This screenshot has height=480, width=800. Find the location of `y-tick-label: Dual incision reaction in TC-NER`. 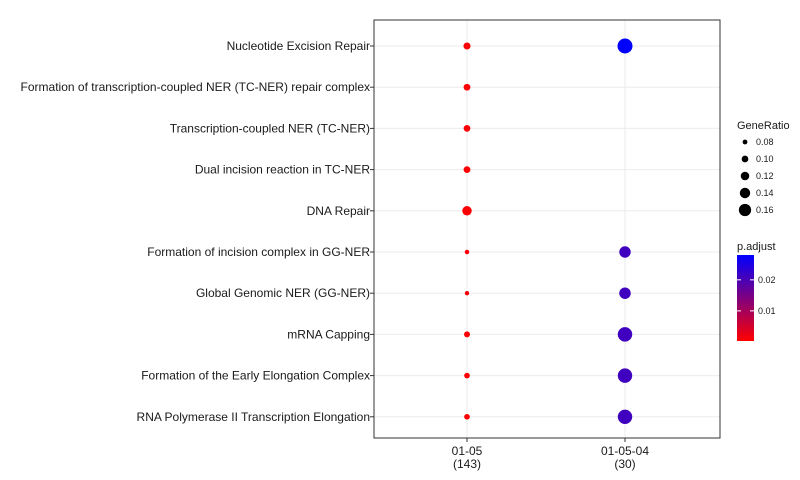

y-tick-label: Dual incision reaction in TC-NER is located at coordinates (283, 170).